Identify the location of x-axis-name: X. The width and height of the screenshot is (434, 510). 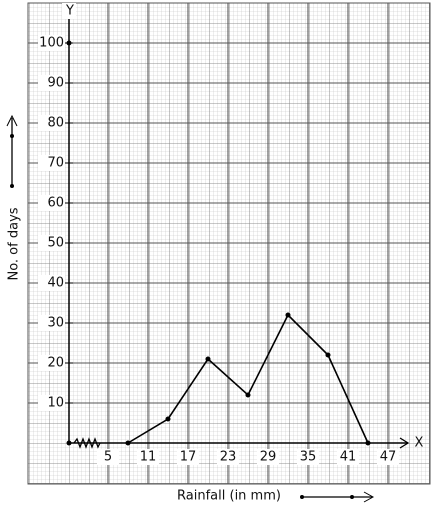
(419, 443).